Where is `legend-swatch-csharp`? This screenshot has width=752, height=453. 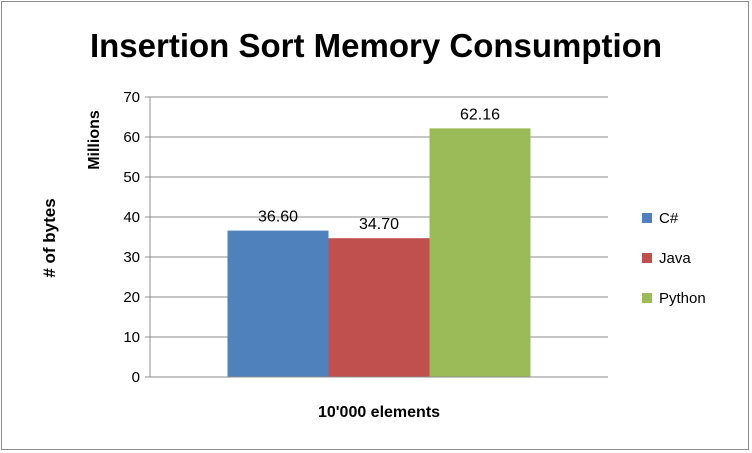 legend-swatch-csharp is located at coordinates (647, 218).